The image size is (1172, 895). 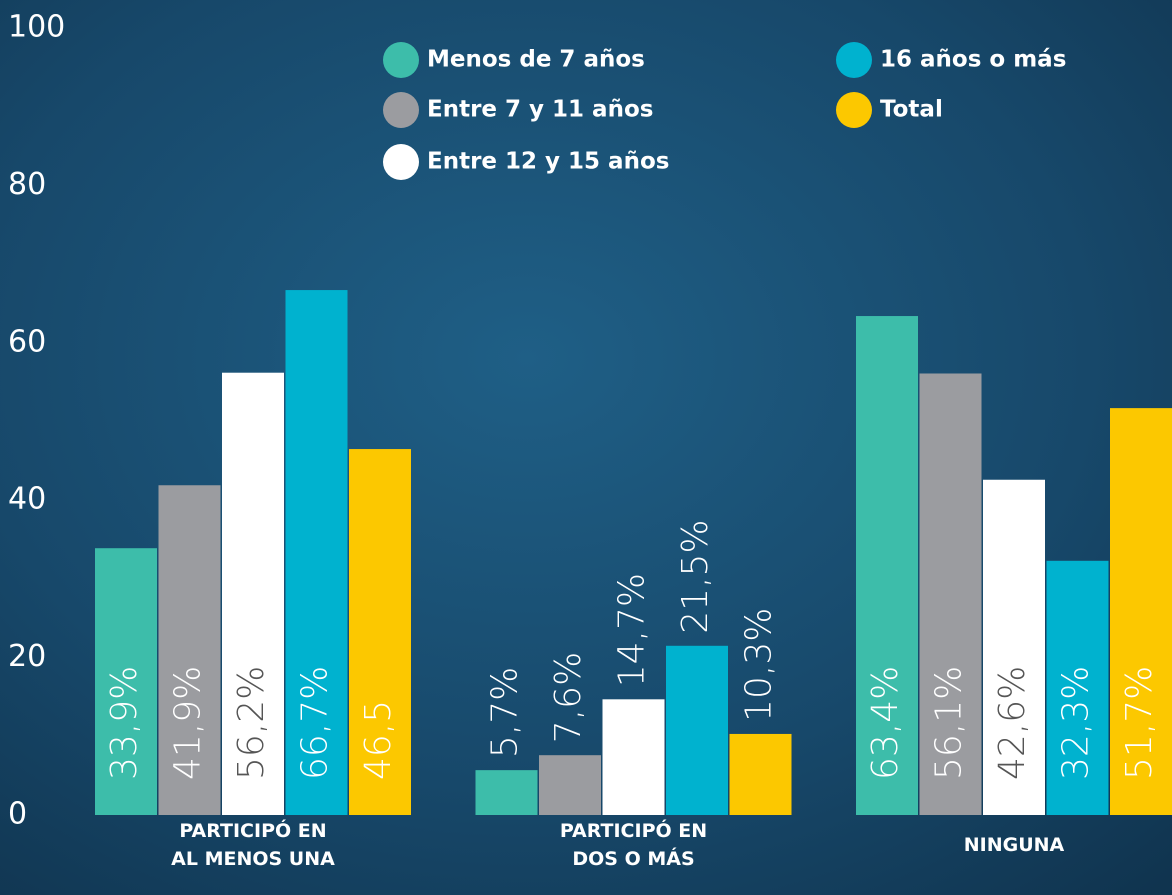 What do you see at coordinates (885, 723) in the screenshot?
I see `value-label: 63,4%` at bounding box center [885, 723].